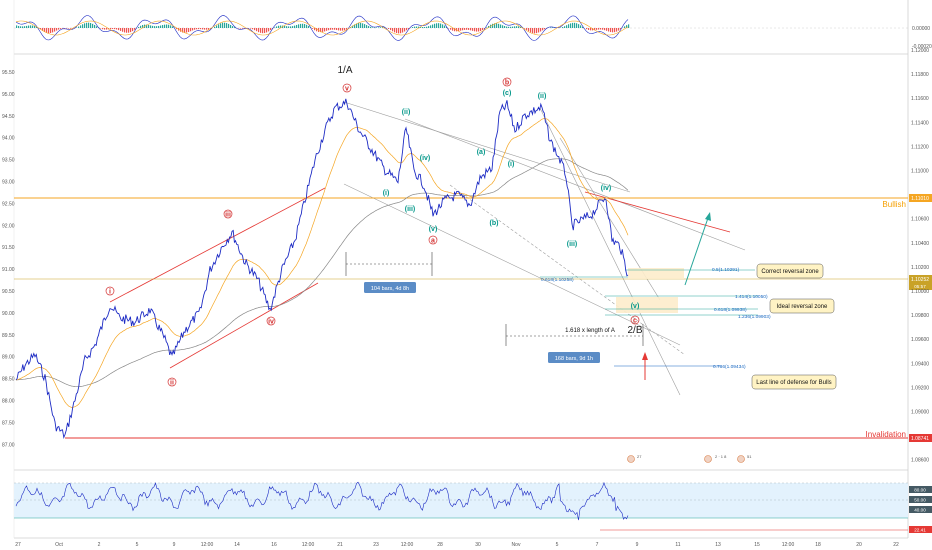 The image size is (932, 550). What do you see at coordinates (886, 434) in the screenshot?
I see `invalidation-label: Invalidation` at bounding box center [886, 434].